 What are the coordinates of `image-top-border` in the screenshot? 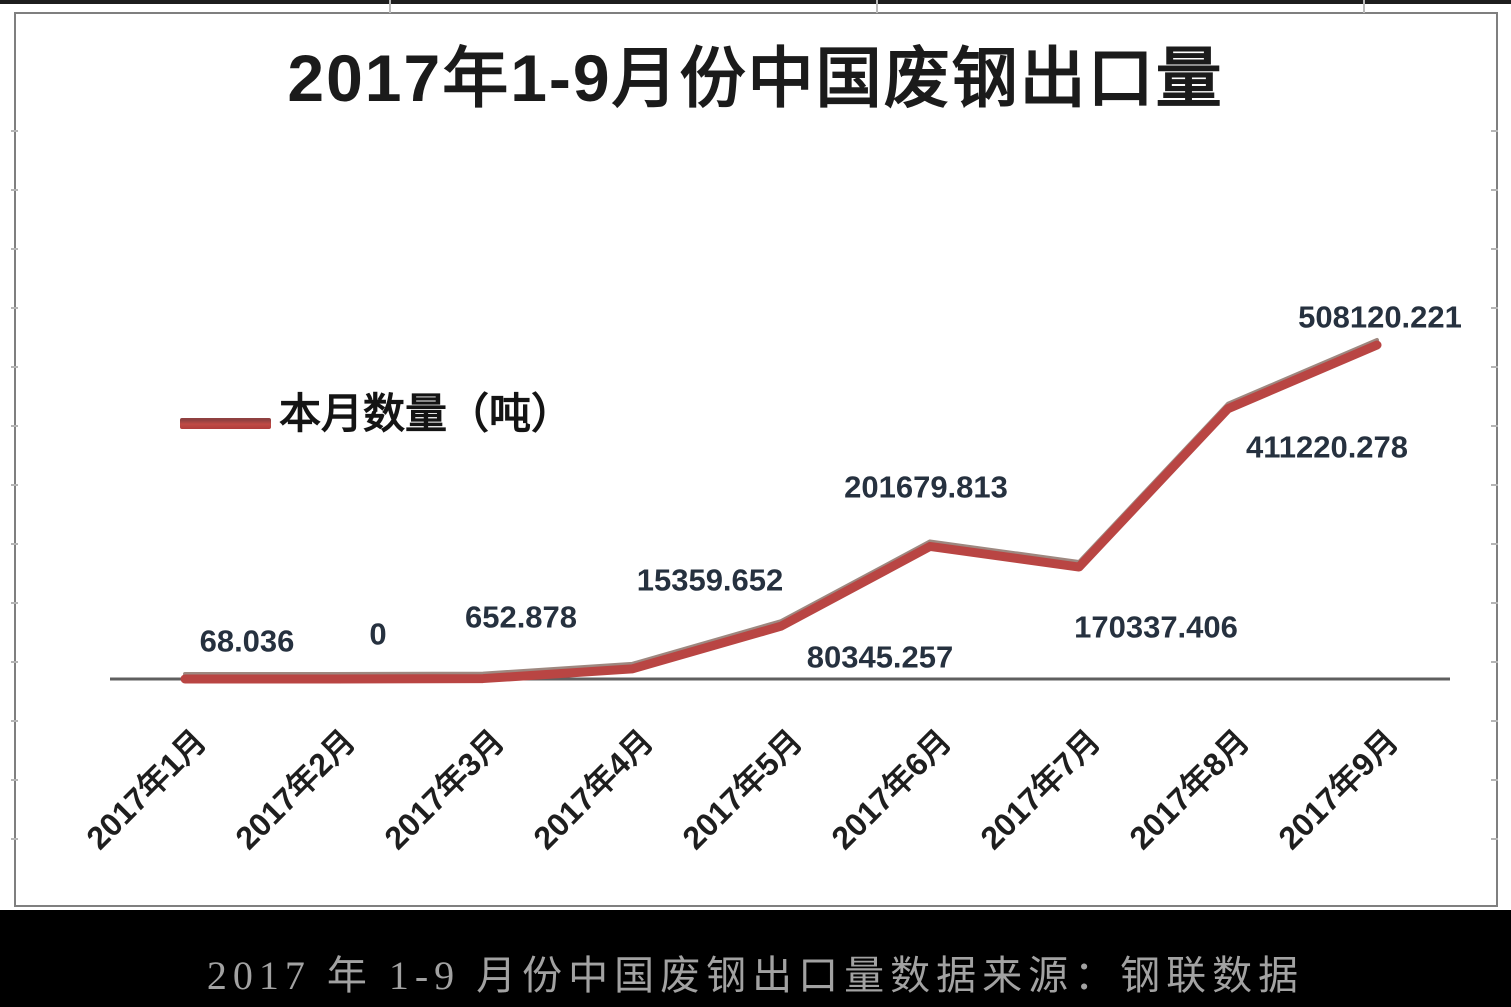 It's located at (755, 2).